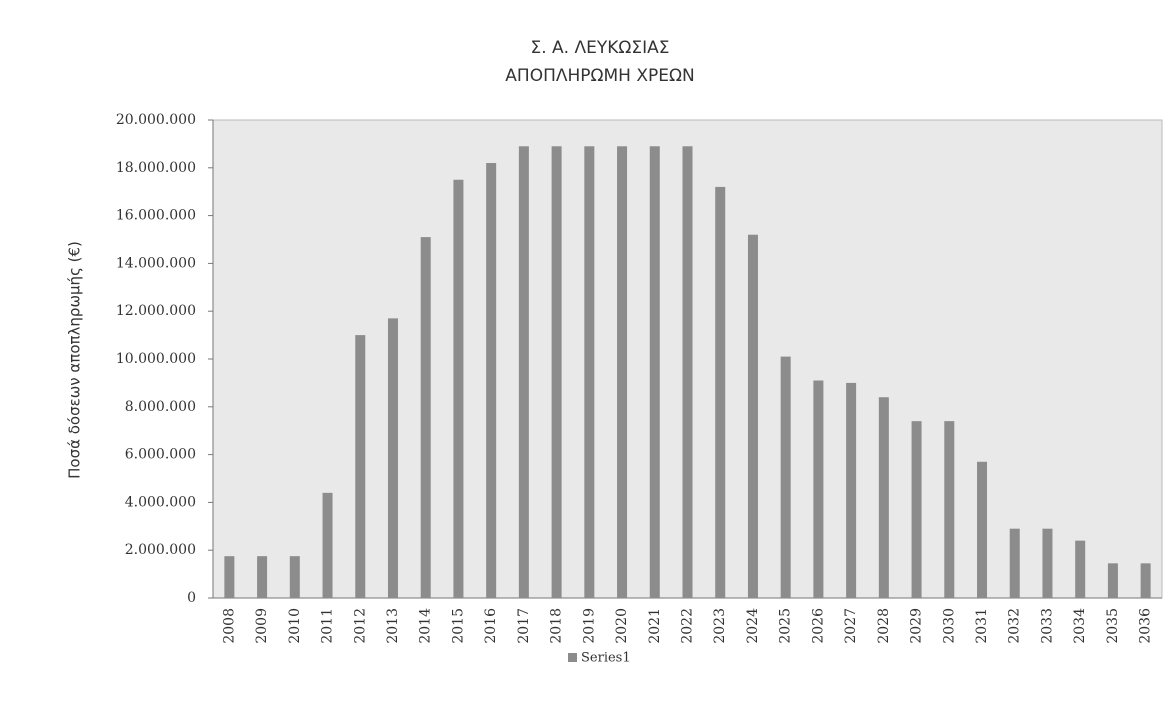 Image resolution: width=1173 pixels, height=711 pixels. What do you see at coordinates (160, 407) in the screenshot?
I see `y-tick-label: 8.000.000` at bounding box center [160, 407].